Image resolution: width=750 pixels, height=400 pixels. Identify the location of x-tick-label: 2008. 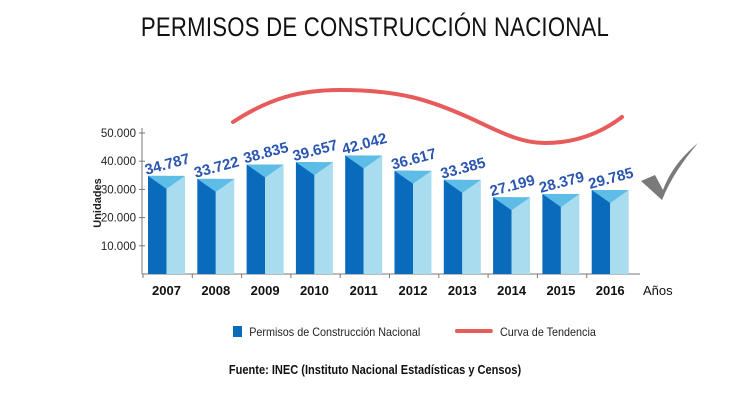
(215, 290).